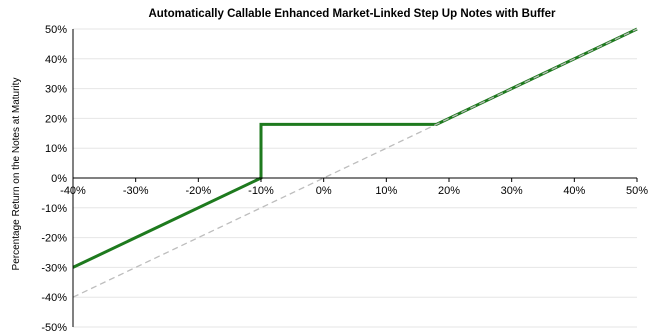 This screenshot has width=650, height=335. I want to click on y-tick-label: -30%, so click(54, 268).